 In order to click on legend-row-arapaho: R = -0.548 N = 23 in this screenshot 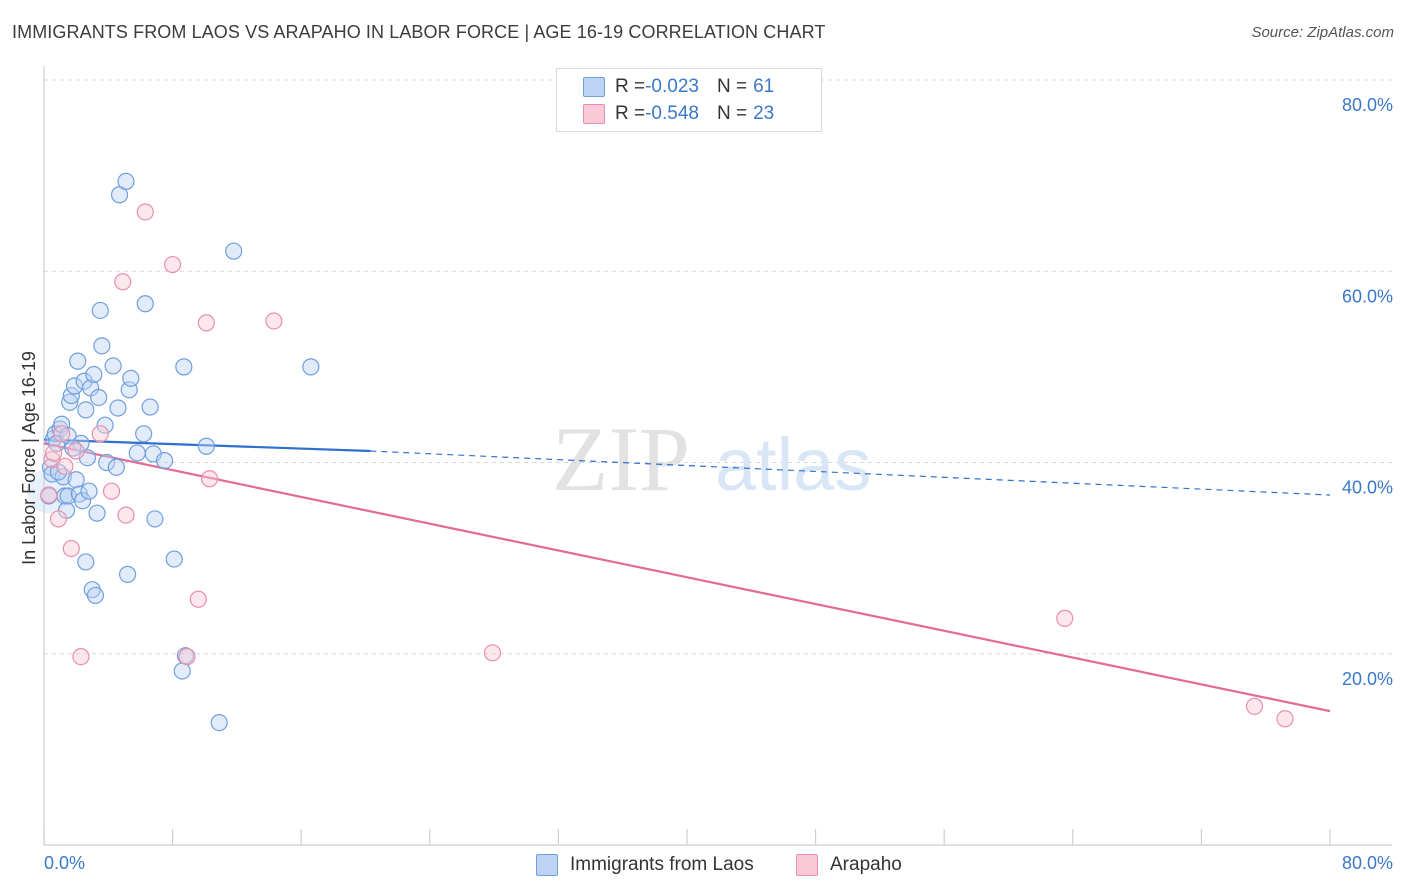, I will do `click(678, 114)`.